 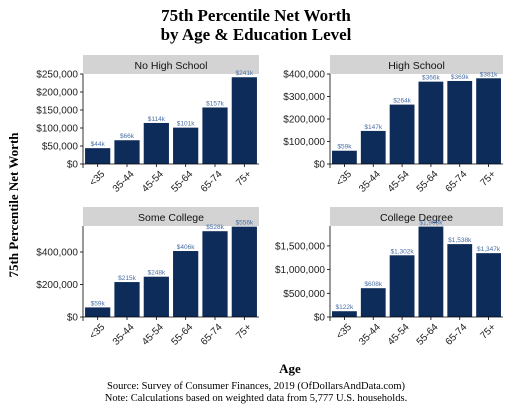 What do you see at coordinates (60, 147) in the screenshot?
I see `y-tick-label: $50,000` at bounding box center [60, 147].